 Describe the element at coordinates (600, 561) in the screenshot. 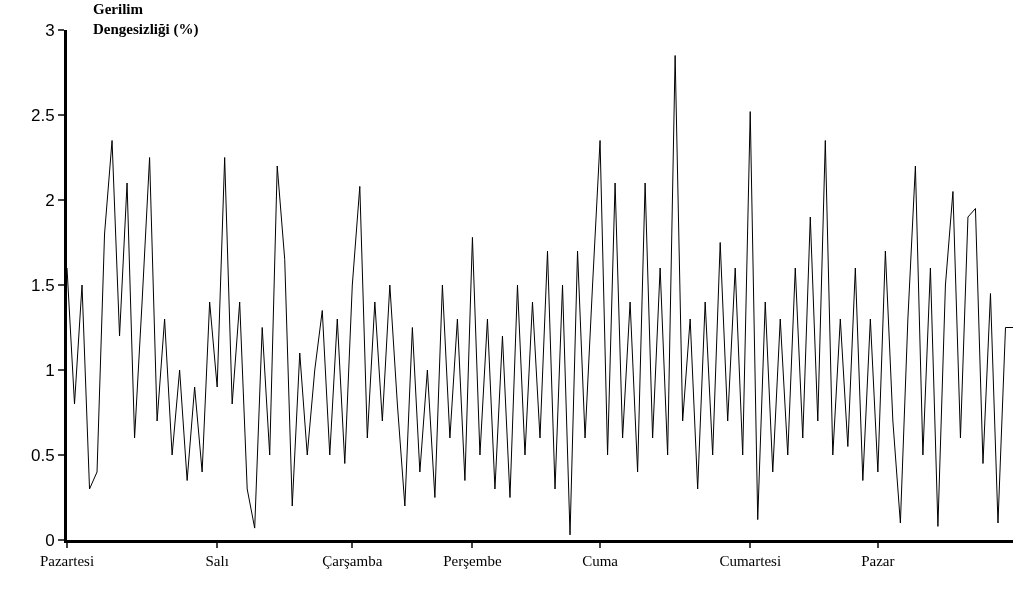

I see `x-tick-label: Cuma` at that location.